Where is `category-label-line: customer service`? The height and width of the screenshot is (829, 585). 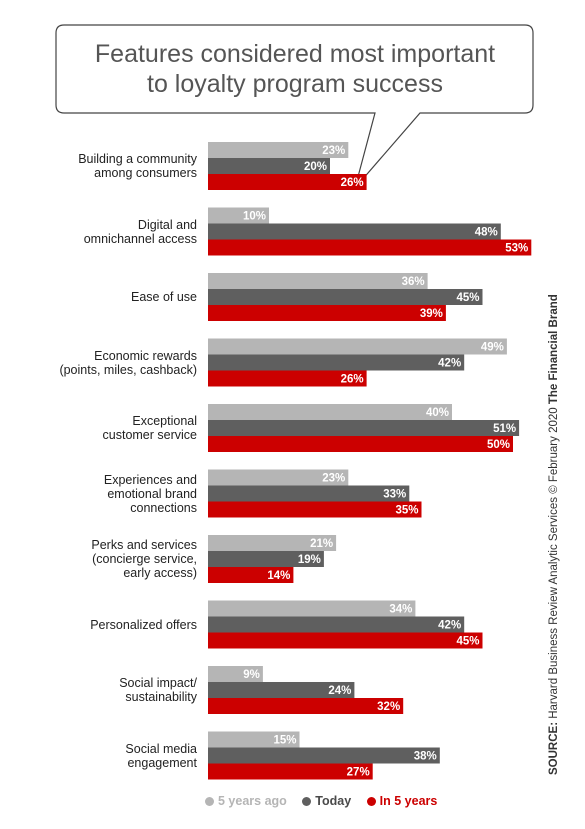 category-label-line: customer service is located at coordinates (149, 435).